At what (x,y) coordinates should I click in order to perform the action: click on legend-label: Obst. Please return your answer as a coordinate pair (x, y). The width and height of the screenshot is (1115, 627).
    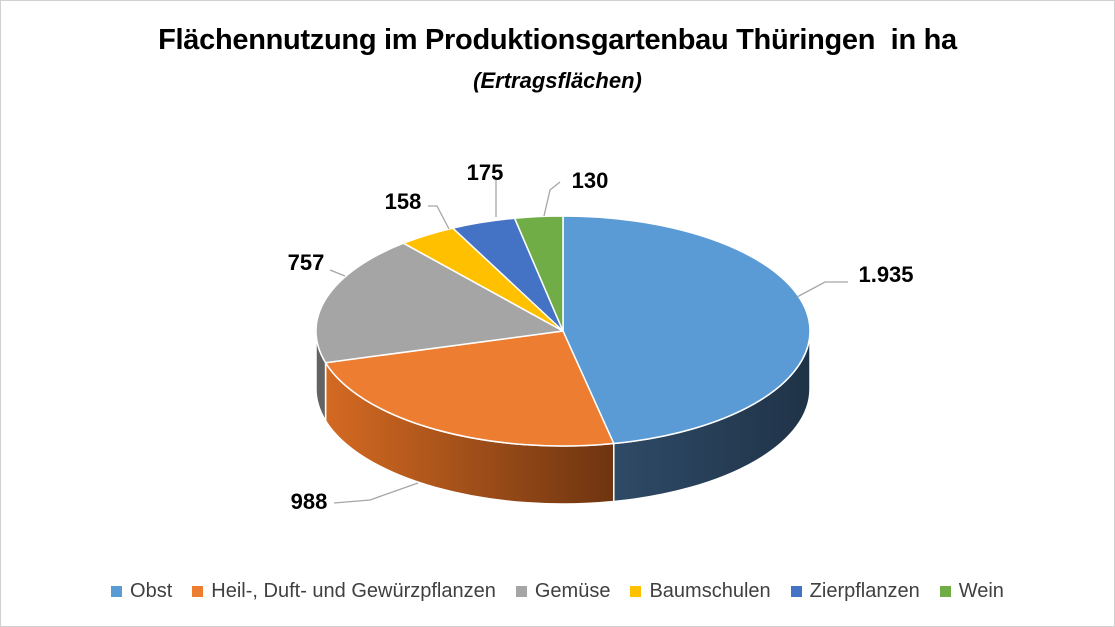
    Looking at the image, I should click on (151, 591).